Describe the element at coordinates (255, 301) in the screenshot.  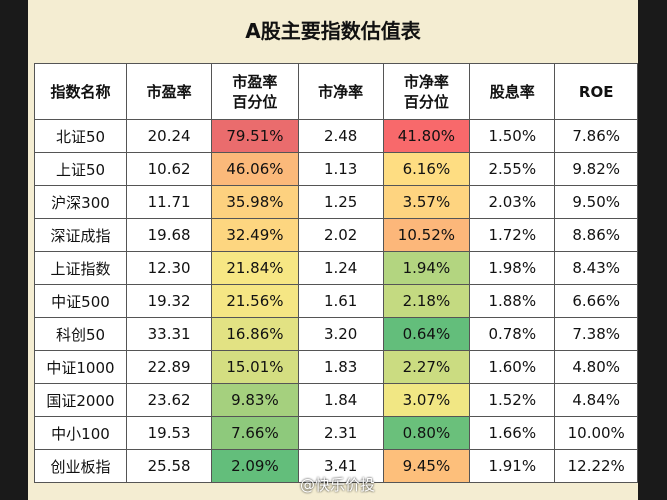
I see `table-cell: 21.56%` at that location.